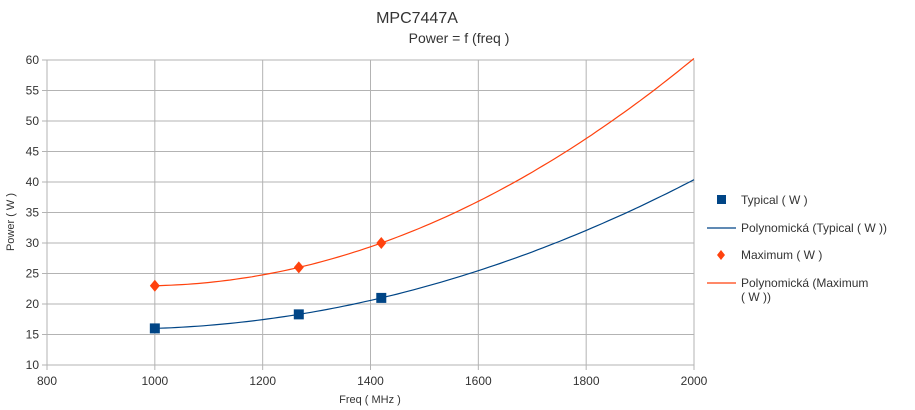 The width and height of the screenshot is (915, 410). Describe the element at coordinates (11, 222) in the screenshot. I see `y-axis-label: Power ( W )` at that location.